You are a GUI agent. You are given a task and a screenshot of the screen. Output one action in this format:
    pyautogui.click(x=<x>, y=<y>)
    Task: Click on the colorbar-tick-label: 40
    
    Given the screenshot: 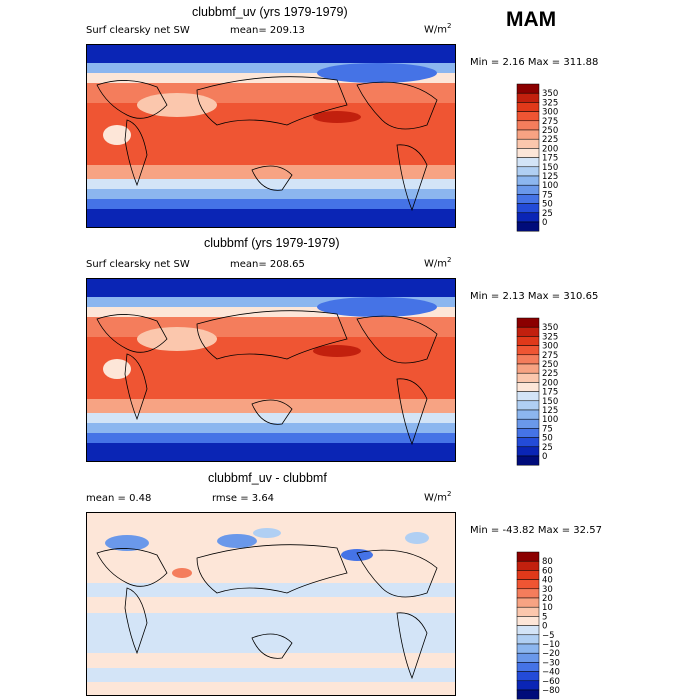 What is the action you would take?
    pyautogui.click(x=547, y=581)
    